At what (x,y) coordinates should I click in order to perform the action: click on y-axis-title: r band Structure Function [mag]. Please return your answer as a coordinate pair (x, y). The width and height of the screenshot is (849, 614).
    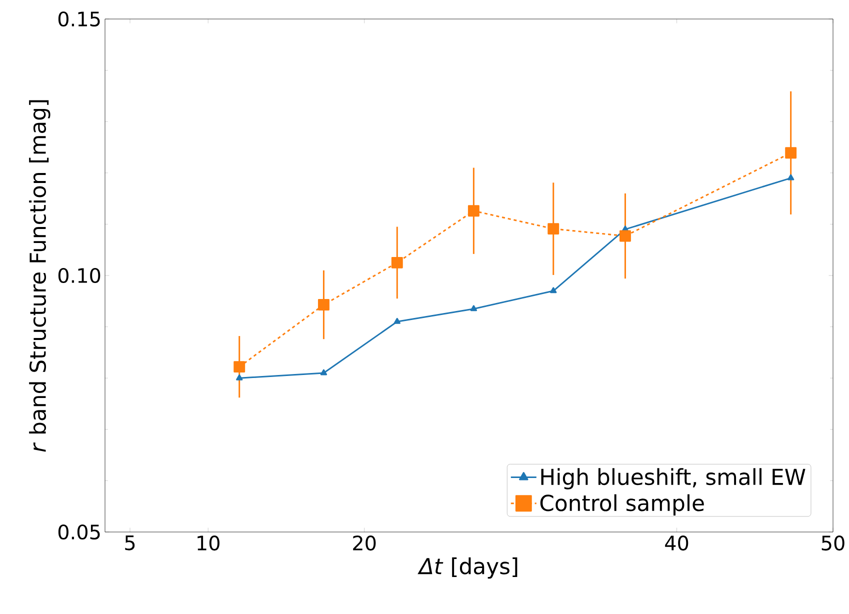
    Looking at the image, I should click on (39, 276).